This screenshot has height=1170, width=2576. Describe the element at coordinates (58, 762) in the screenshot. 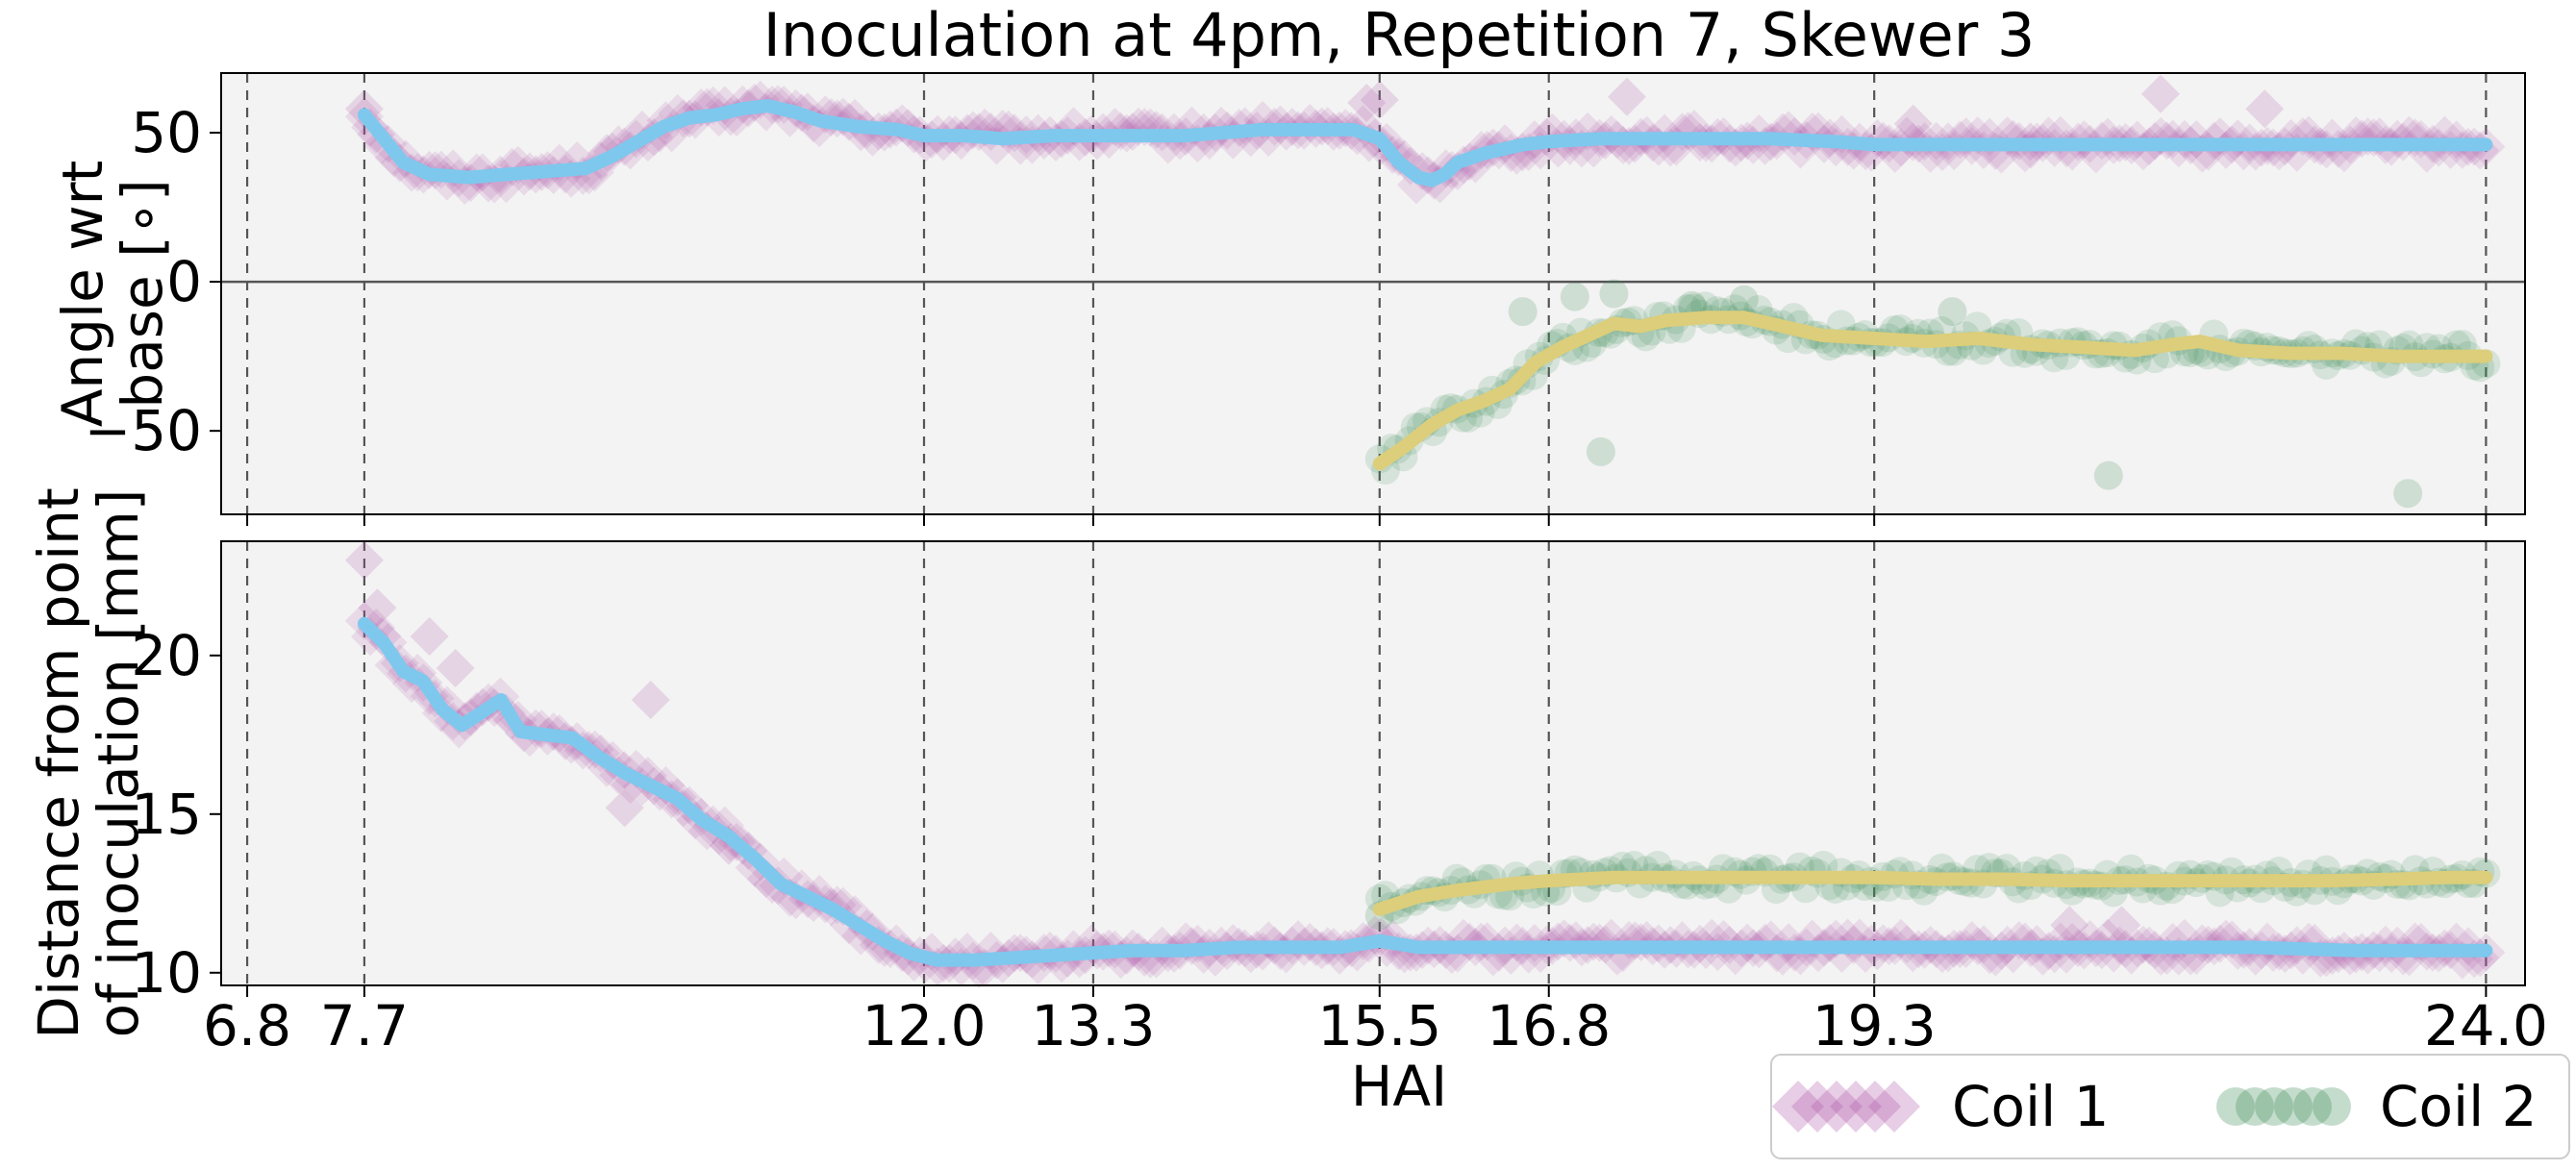

I see `y-axis-label-line: Distance from point` at that location.